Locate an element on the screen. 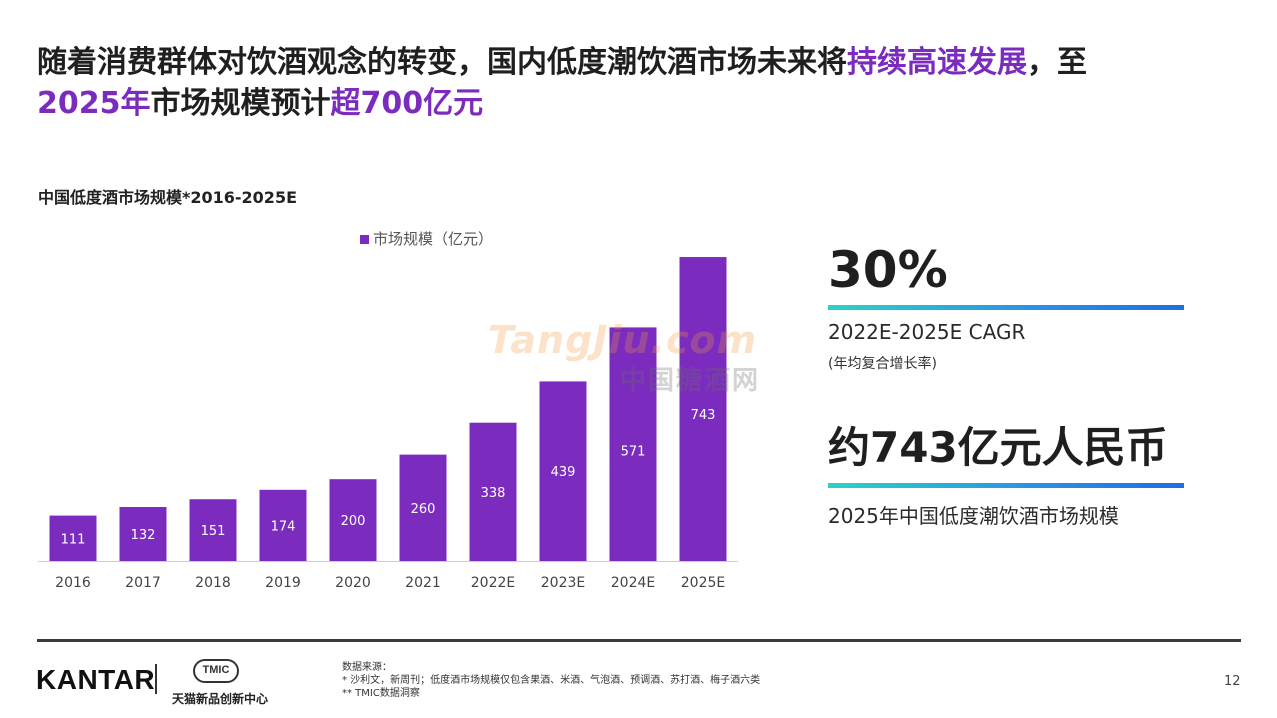 The width and height of the screenshot is (1277, 718). bar-value-label: 111 is located at coordinates (73, 539).